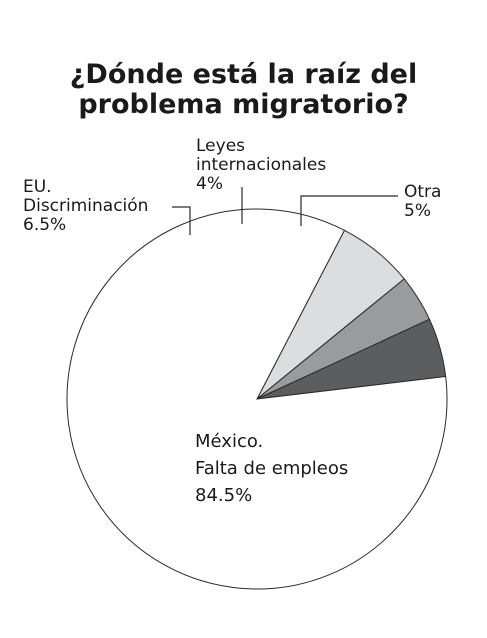 This screenshot has height=638, width=487. Describe the element at coordinates (181, 220) in the screenshot. I see `leader-line-eu` at that location.